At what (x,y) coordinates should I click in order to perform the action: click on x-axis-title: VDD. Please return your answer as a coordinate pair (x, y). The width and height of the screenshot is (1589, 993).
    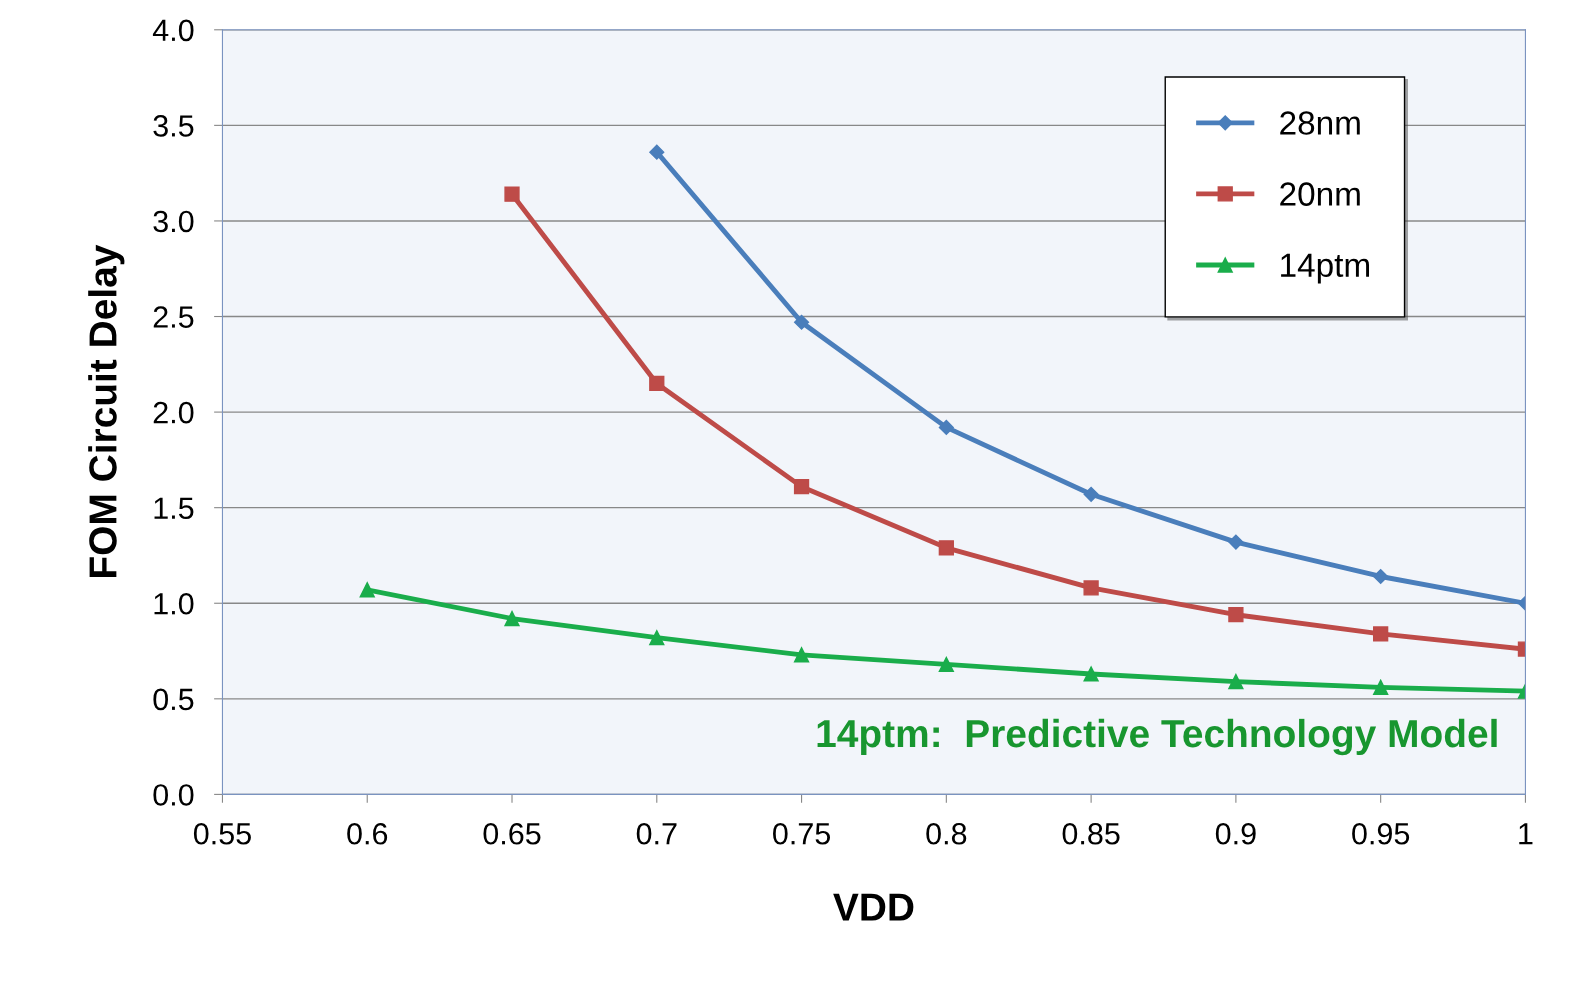
    Looking at the image, I should click on (873, 907).